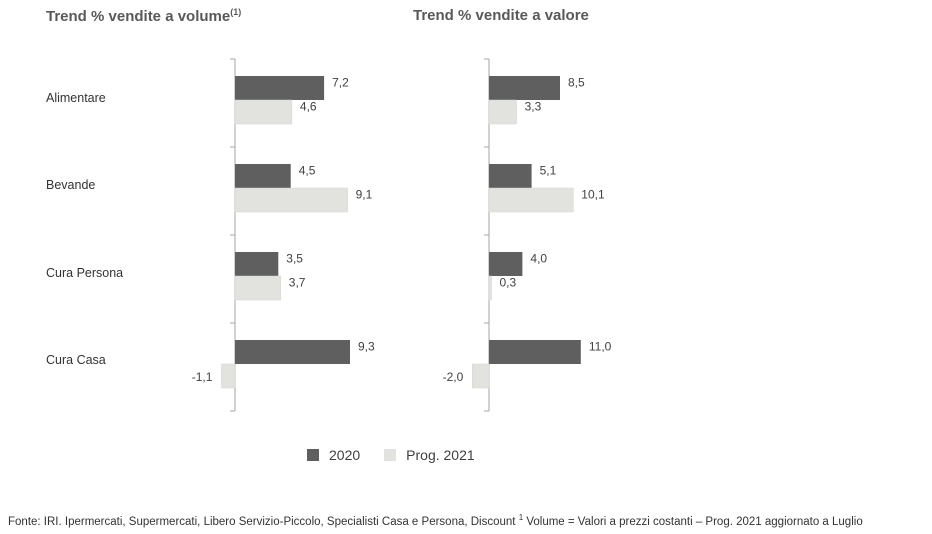  What do you see at coordinates (453, 377) in the screenshot?
I see `data-label-valore-2021-cura-casa: -2,0` at bounding box center [453, 377].